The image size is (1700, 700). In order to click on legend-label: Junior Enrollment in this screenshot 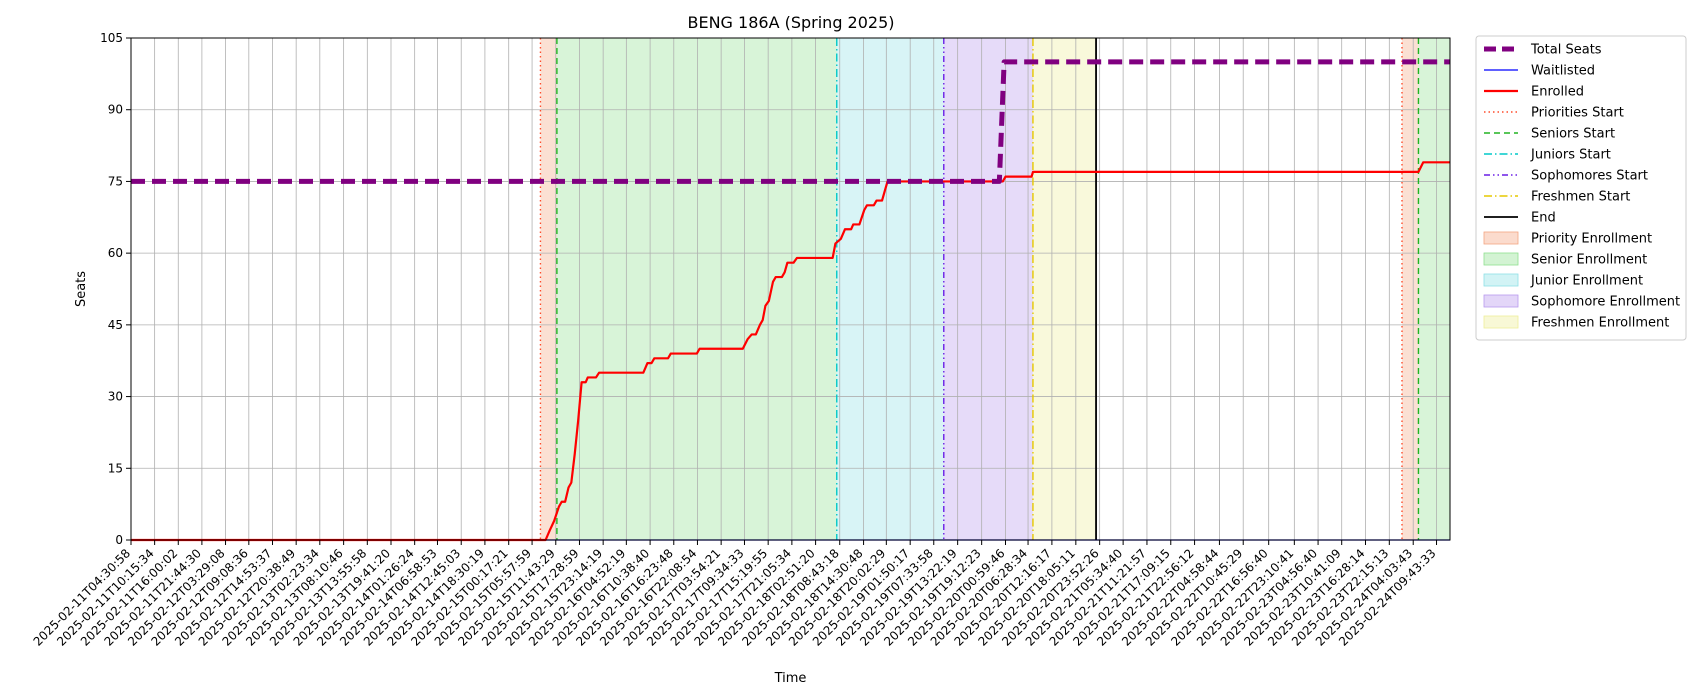, I will do `click(1586, 281)`.